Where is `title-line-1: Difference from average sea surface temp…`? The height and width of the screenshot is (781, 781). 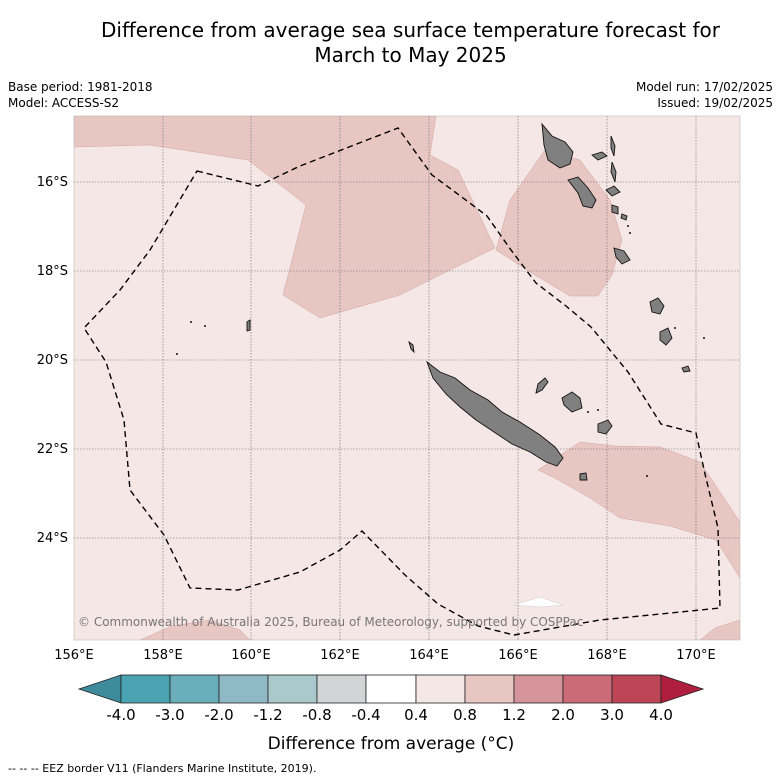 title-line-1: Difference from average sea surface temp… is located at coordinates (410, 30).